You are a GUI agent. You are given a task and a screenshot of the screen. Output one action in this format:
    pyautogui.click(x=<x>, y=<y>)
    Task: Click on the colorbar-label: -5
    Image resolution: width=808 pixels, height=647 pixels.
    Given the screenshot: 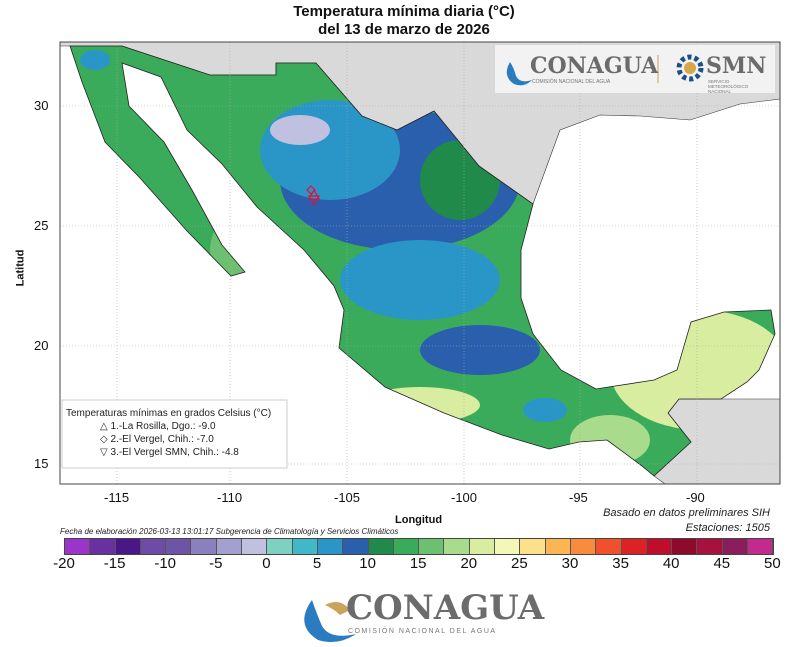 What is the action you would take?
    pyautogui.click(x=216, y=563)
    